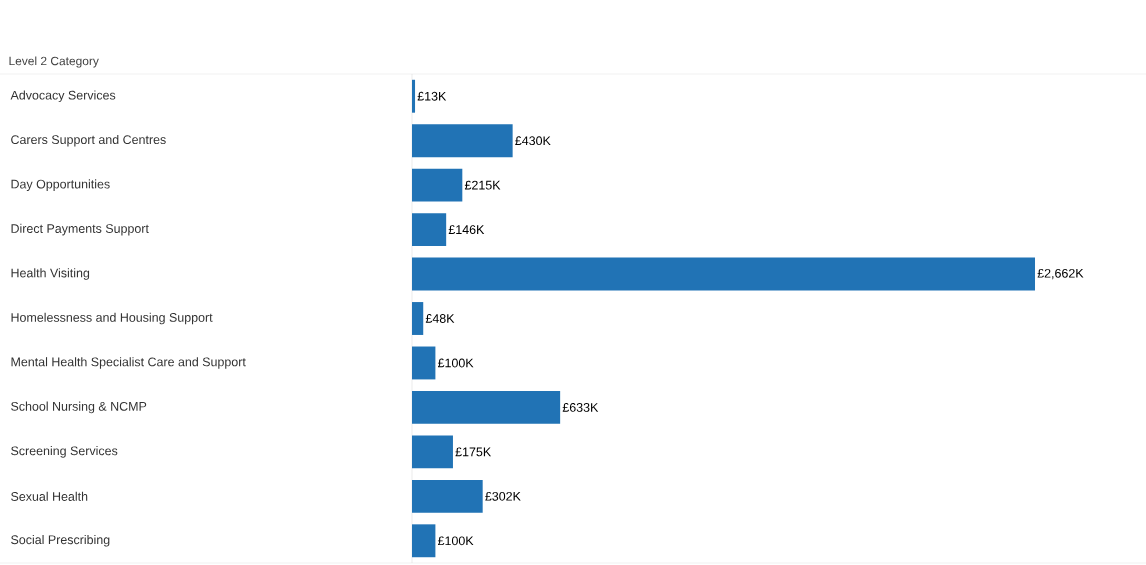 The height and width of the screenshot is (565, 1146). Describe the element at coordinates (473, 452) in the screenshot. I see `data-label: £175K` at that location.